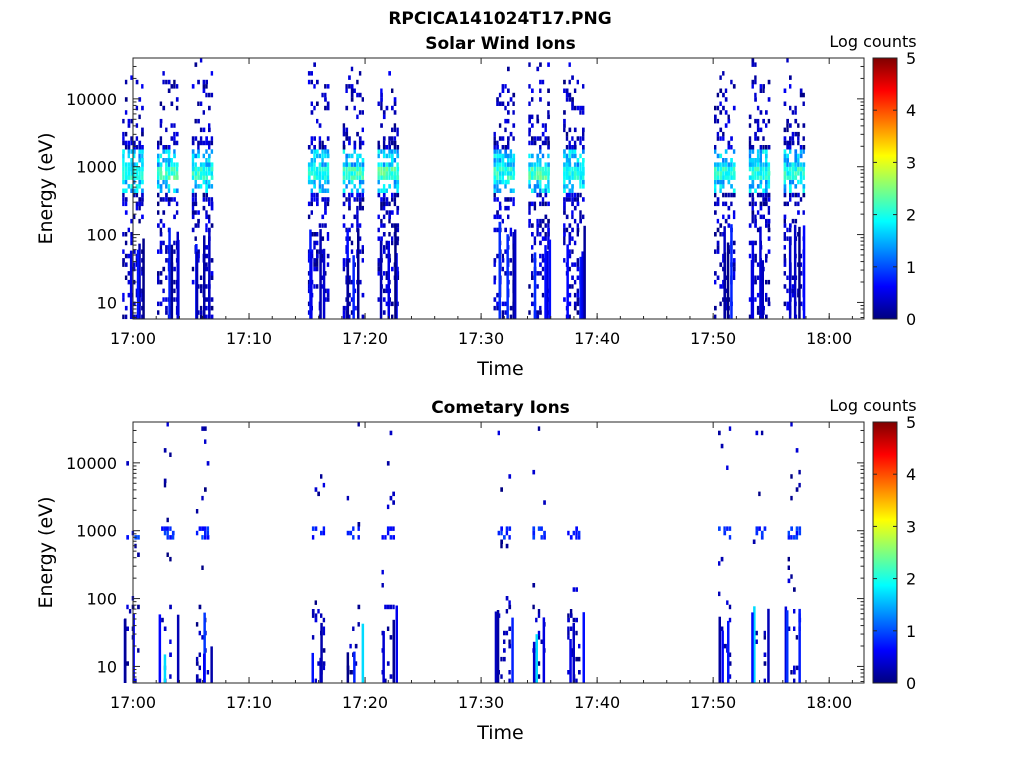  Describe the element at coordinates (911, 579) in the screenshot. I see `colorbar-tick-label: 2` at that location.